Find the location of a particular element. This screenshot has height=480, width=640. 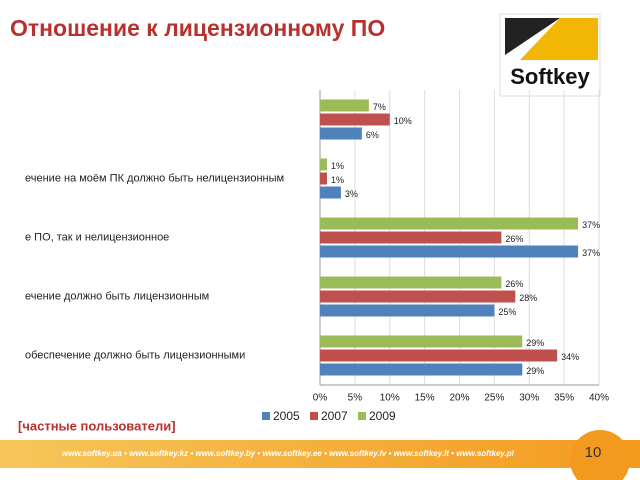

x-tick-label: 35% is located at coordinates (564, 398).